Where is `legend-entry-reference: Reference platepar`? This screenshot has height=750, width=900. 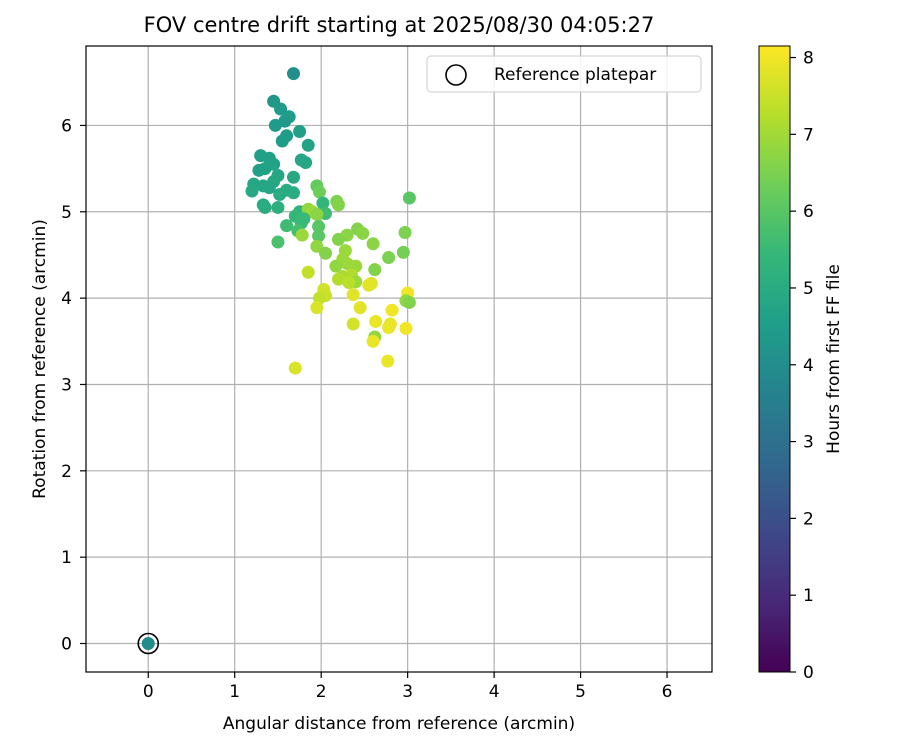
legend-entry-reference: Reference platepar is located at coordinates (575, 75).